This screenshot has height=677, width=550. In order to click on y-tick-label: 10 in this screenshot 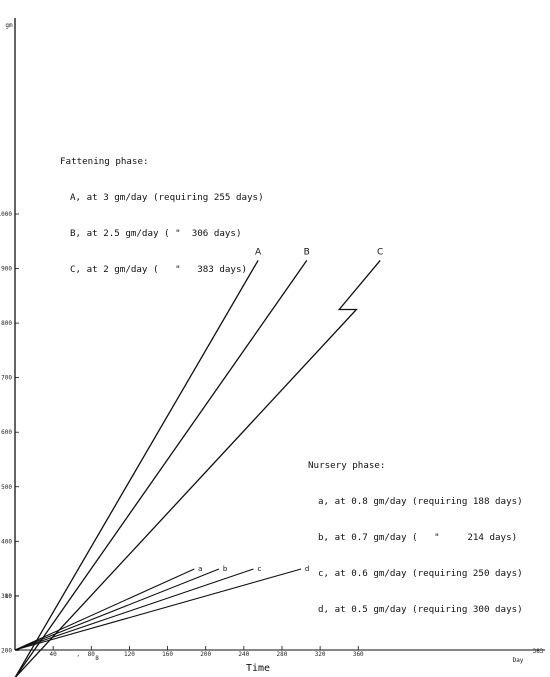, I will do `click(9, 596)`.